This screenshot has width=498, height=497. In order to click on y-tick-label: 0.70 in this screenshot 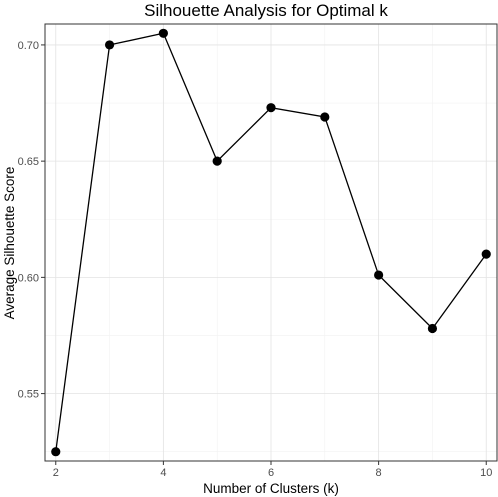, I will do `click(28, 46)`.